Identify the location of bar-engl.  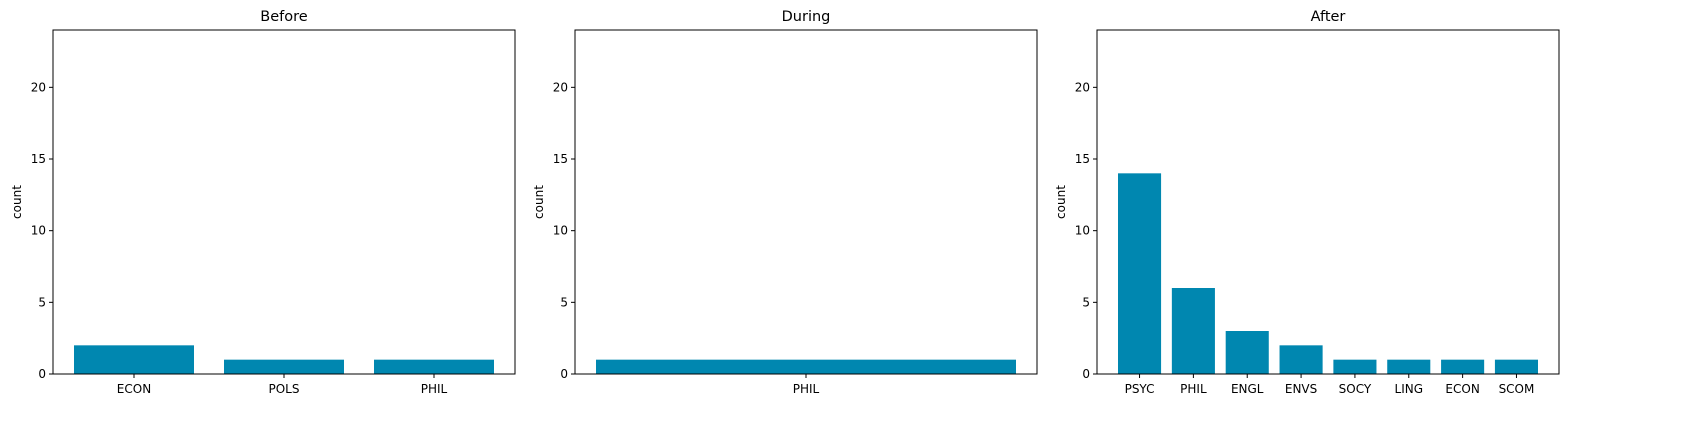
(1247, 352).